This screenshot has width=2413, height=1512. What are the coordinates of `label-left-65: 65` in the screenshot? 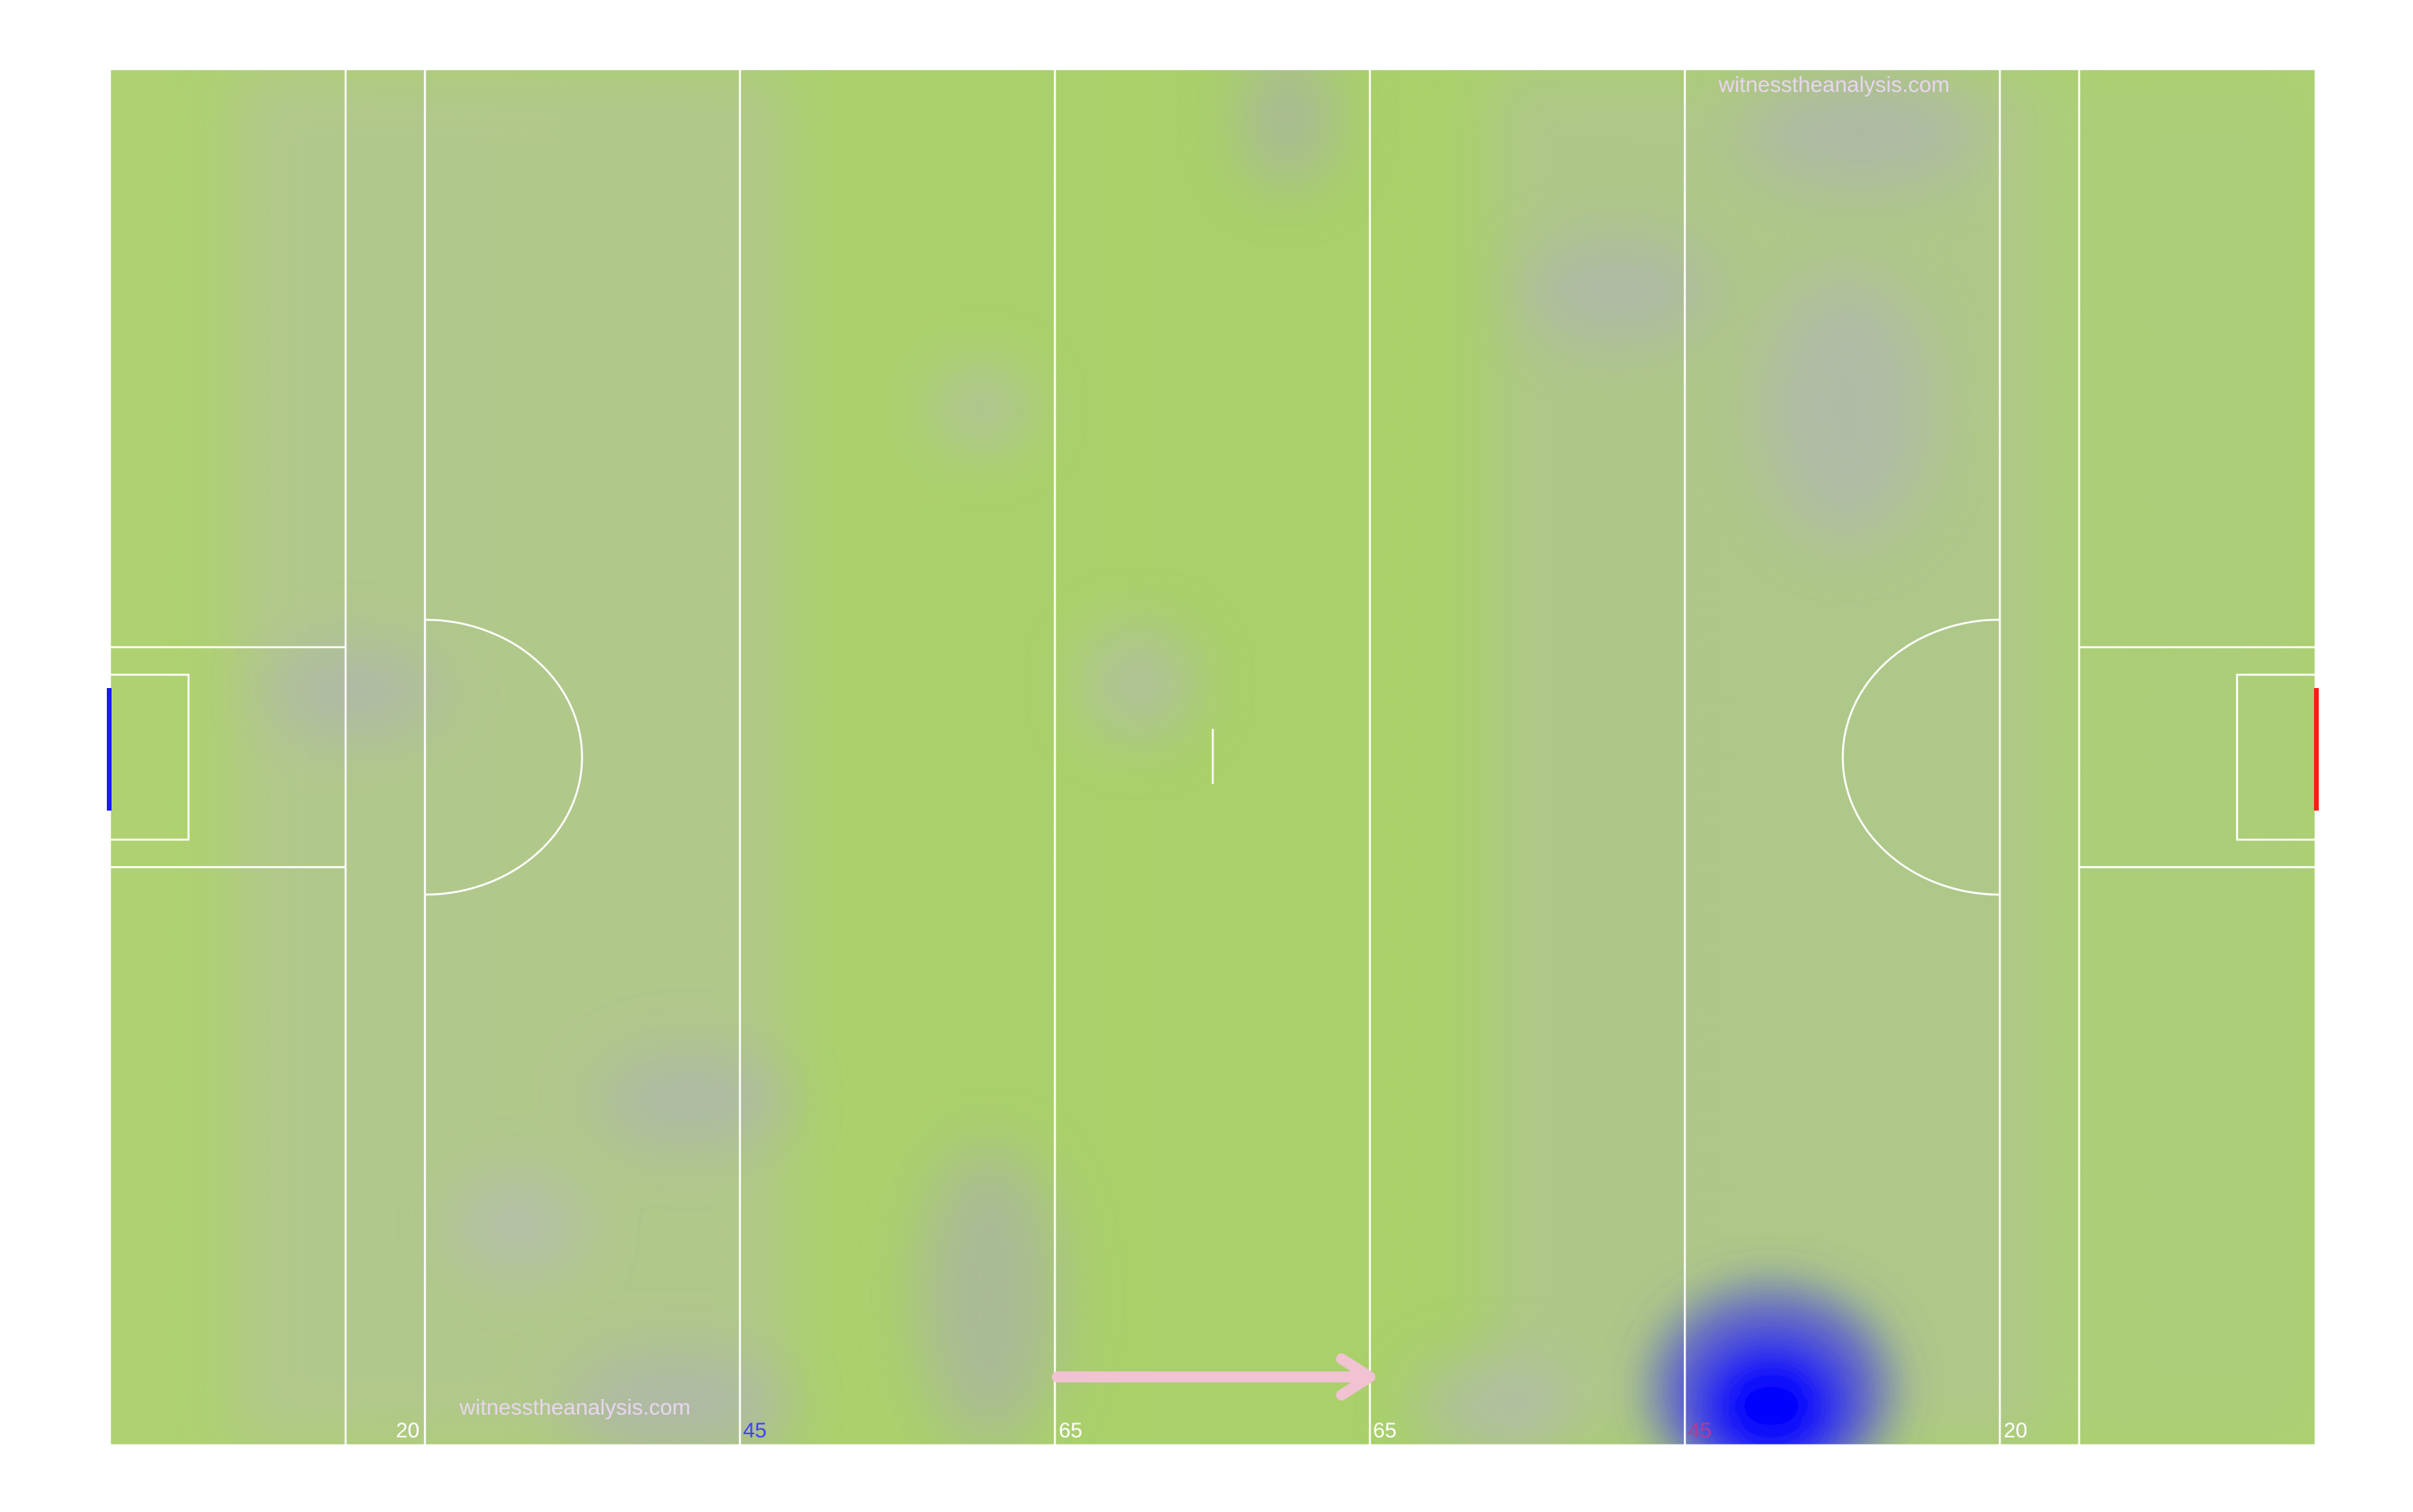 It's located at (1070, 1430).